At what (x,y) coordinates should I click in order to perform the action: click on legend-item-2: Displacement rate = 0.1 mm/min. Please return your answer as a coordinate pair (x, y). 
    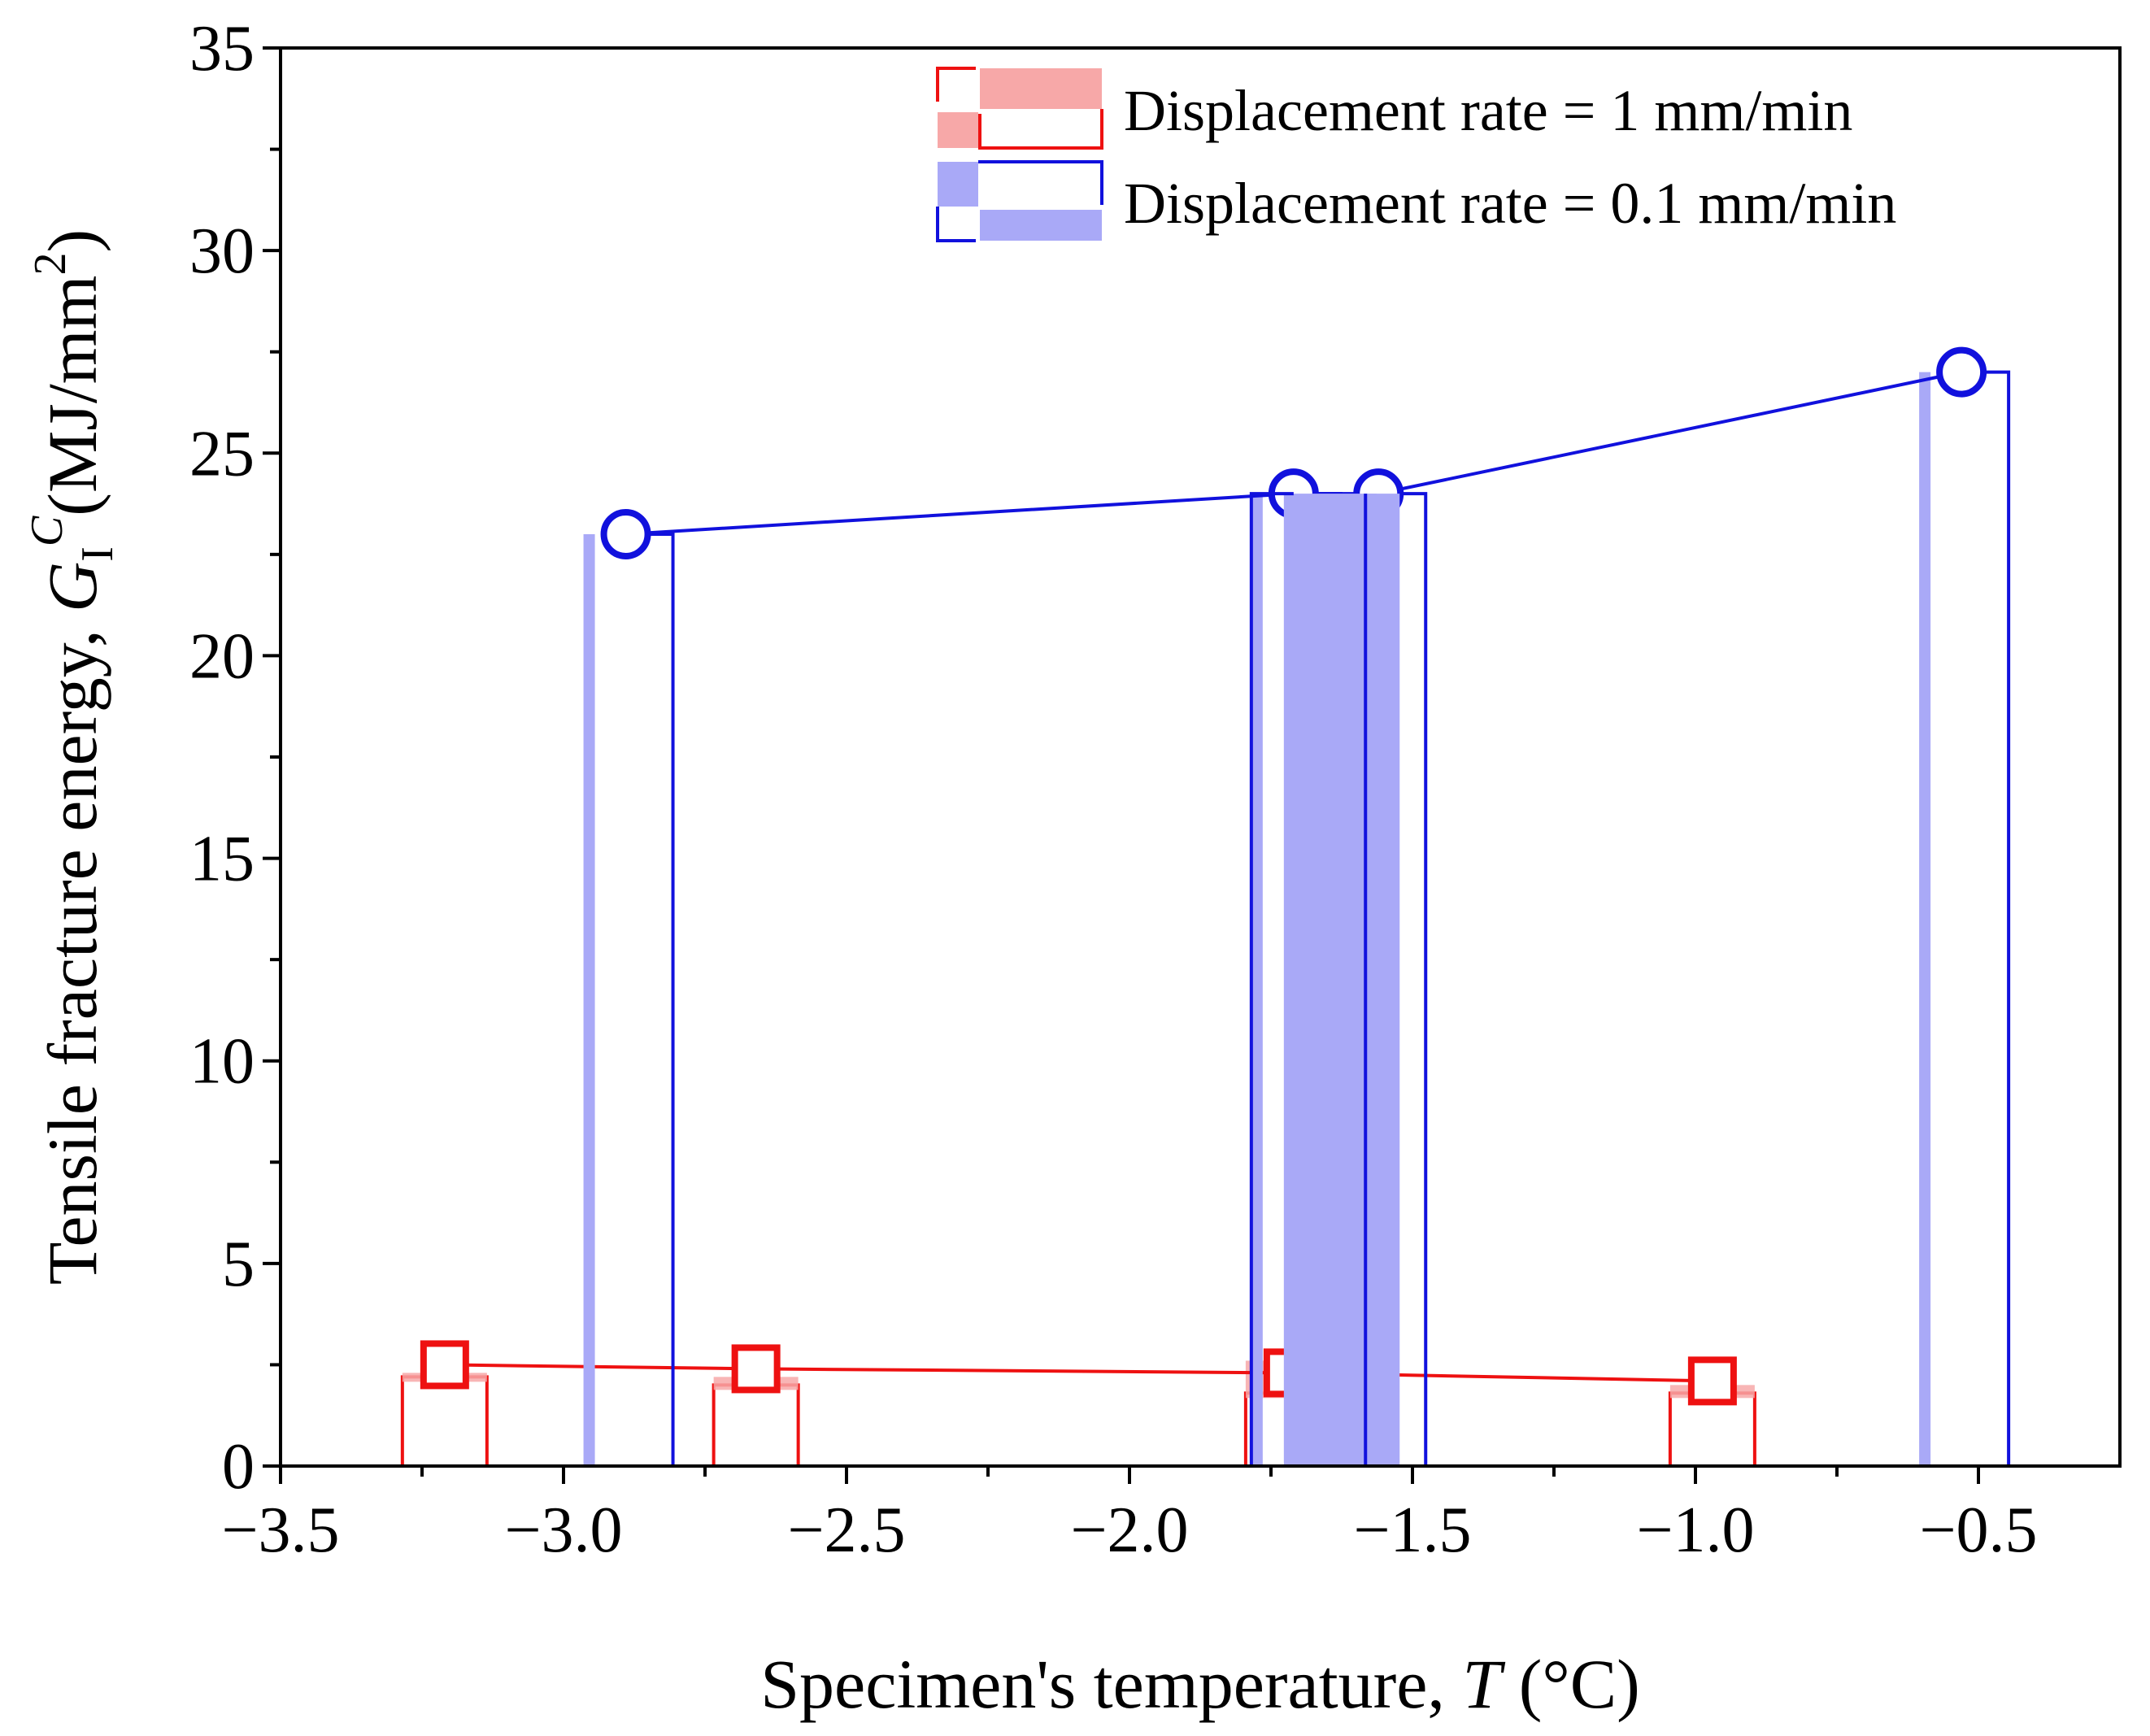
    Looking at the image, I should click on (1416, 201).